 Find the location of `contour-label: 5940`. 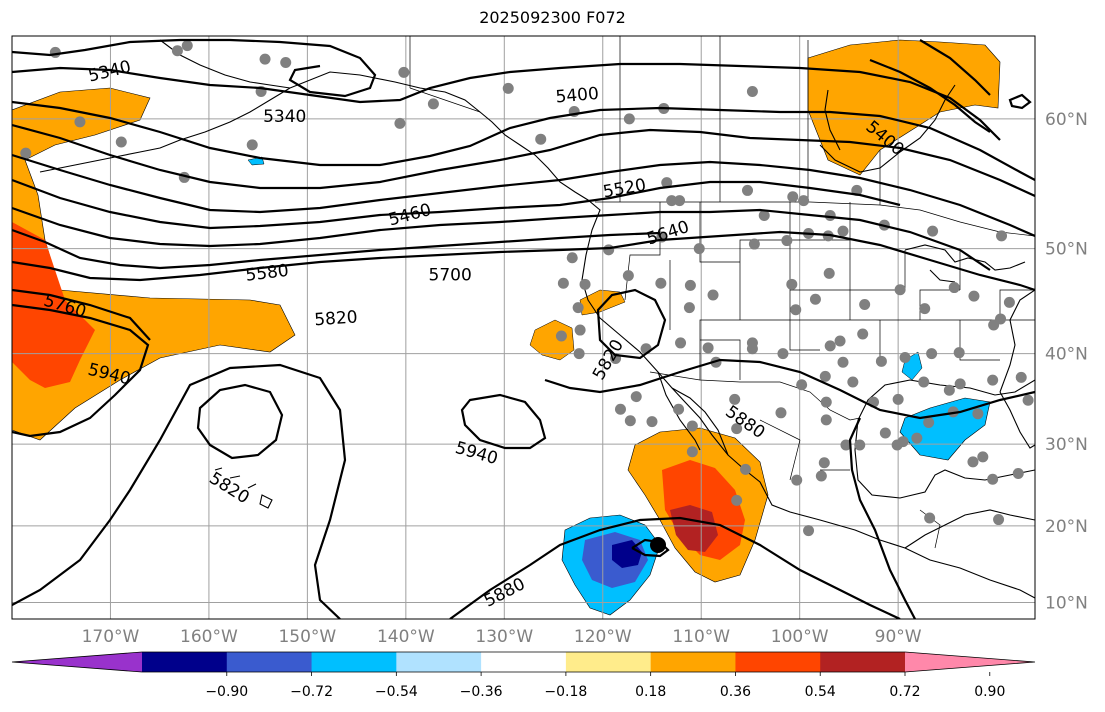

contour-label: 5940 is located at coordinates (476, 453).